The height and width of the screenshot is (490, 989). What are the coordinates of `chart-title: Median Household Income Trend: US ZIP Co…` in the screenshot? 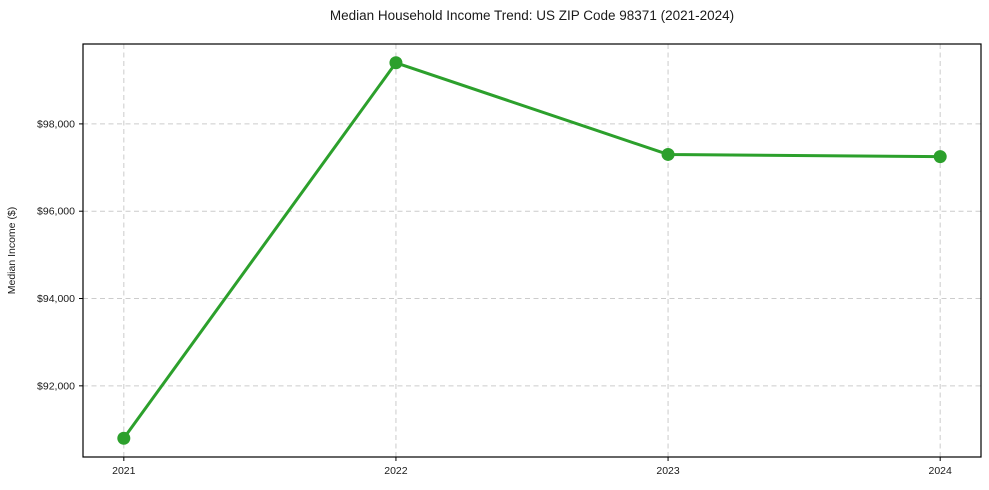 It's located at (532, 15).